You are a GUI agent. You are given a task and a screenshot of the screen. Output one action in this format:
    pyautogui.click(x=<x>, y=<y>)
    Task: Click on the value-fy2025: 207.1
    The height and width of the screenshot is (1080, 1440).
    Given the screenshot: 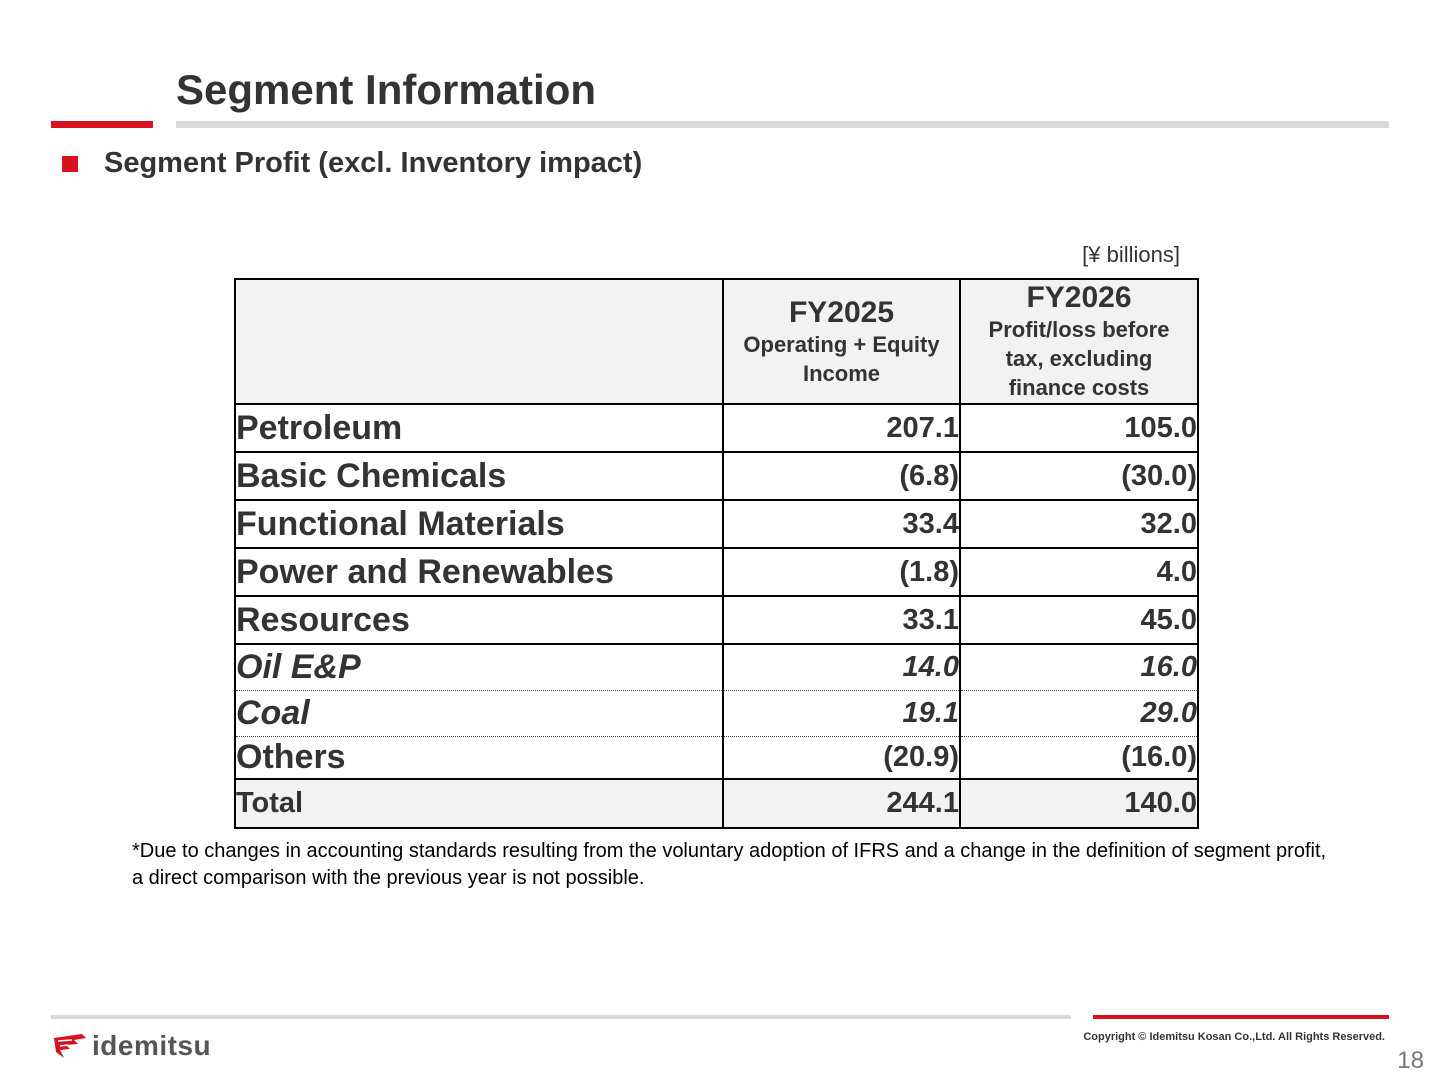 What is the action you would take?
    pyautogui.click(x=841, y=428)
    